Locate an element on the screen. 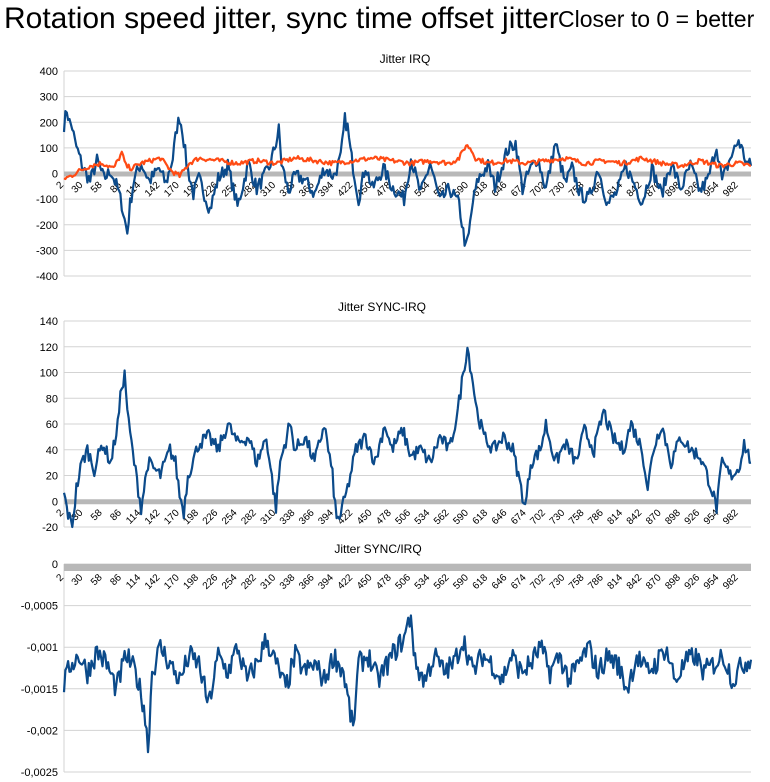 The image size is (770, 782). y-tick-label: 200 is located at coordinates (49, 123).